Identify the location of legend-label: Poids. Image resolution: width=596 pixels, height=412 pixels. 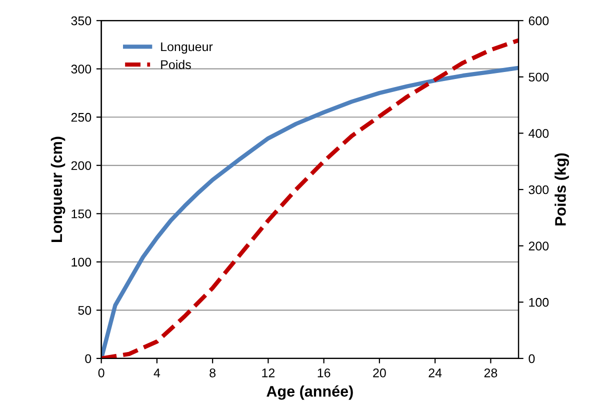
(176, 65).